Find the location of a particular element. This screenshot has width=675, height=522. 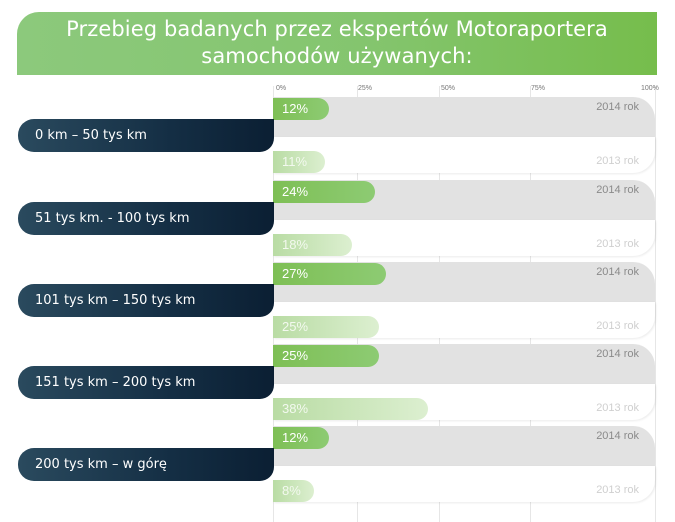

chart-header is located at coordinates (337, 43).